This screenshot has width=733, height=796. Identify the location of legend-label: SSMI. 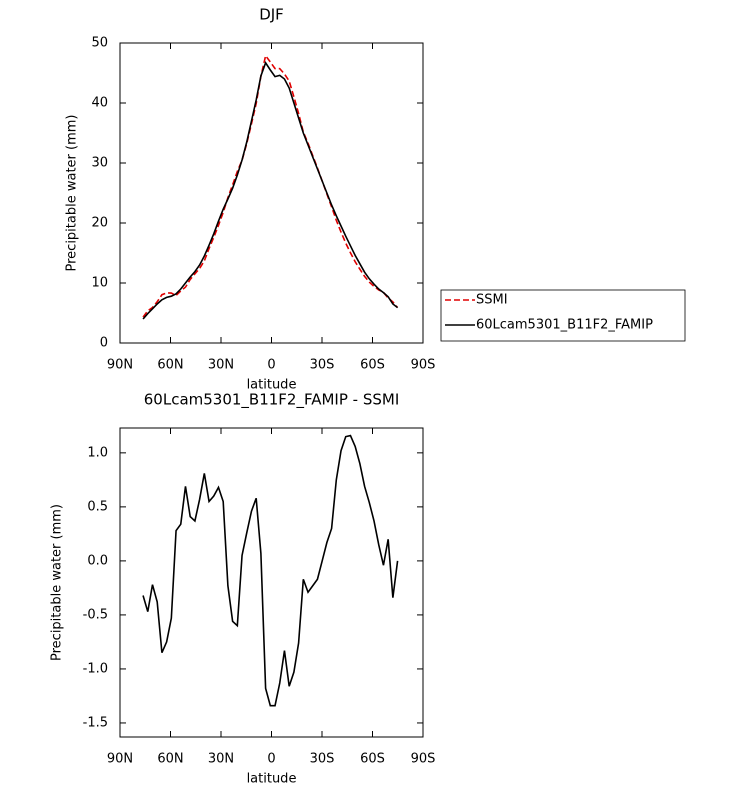
(492, 300).